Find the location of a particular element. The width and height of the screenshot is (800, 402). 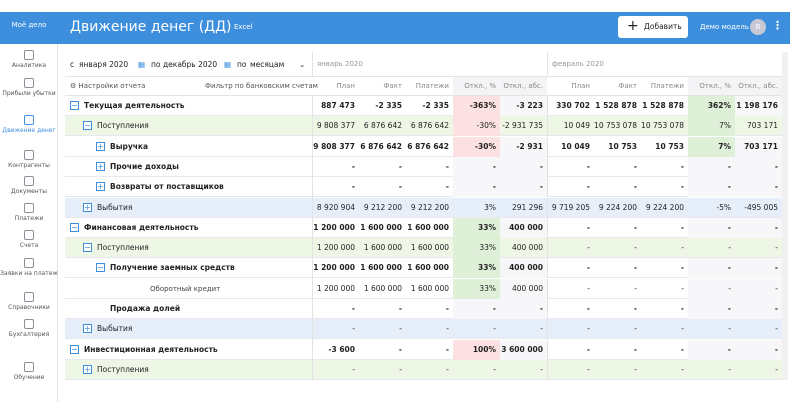

period-label: по is located at coordinates (242, 64).